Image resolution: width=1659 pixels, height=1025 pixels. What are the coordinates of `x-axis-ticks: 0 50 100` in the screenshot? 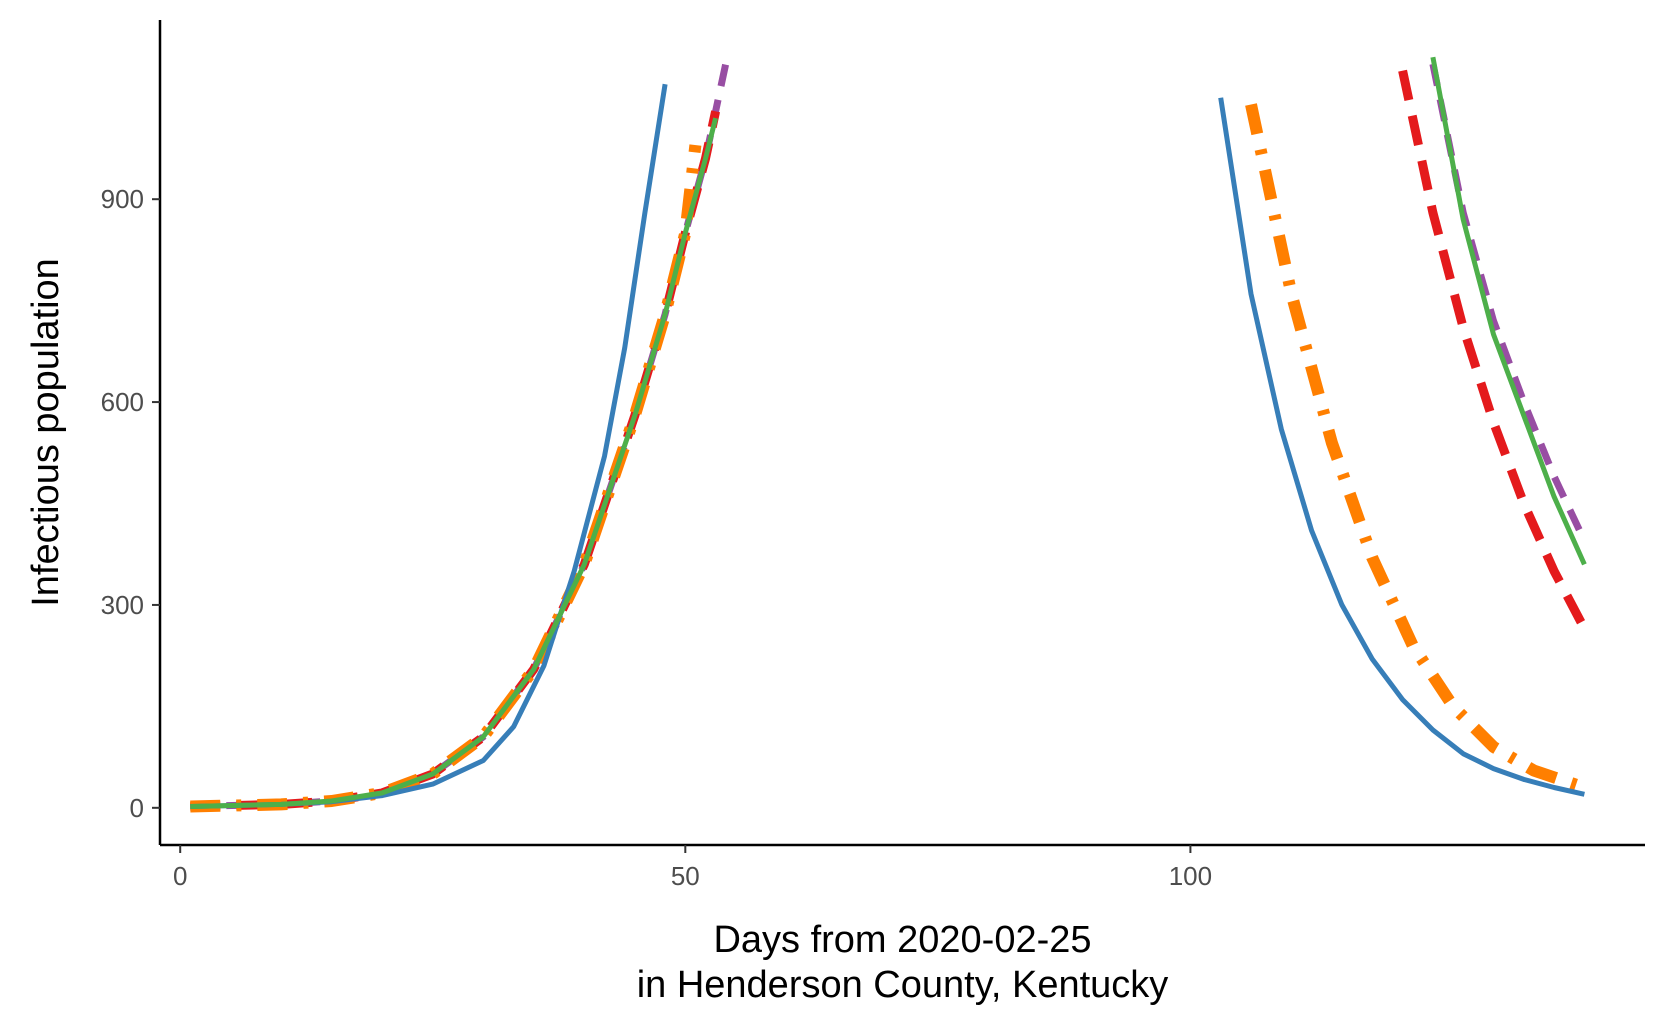 It's located at (692, 868).